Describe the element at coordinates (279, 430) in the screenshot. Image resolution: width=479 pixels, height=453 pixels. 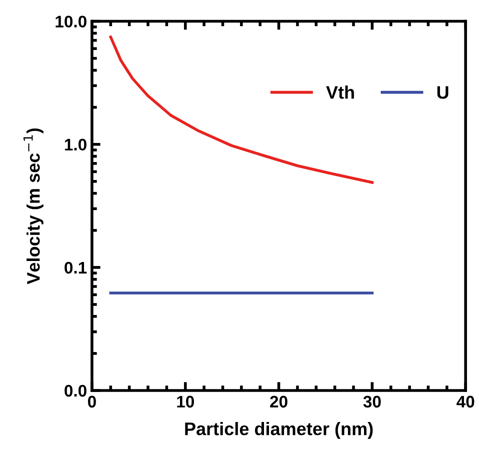
I see `x-axis-title: Particle diameter (nm)` at that location.